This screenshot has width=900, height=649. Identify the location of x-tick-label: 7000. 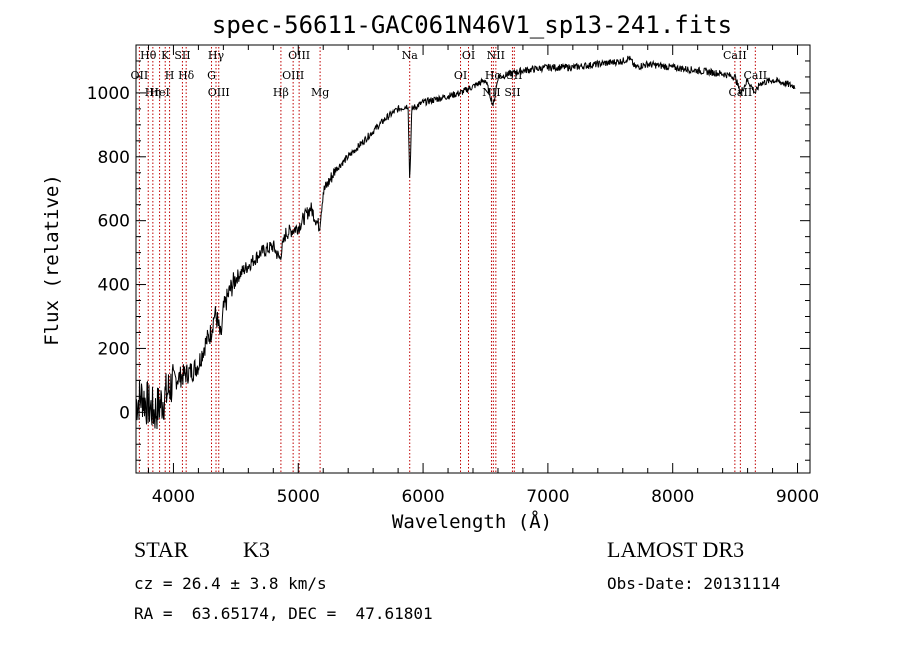
(547, 497).